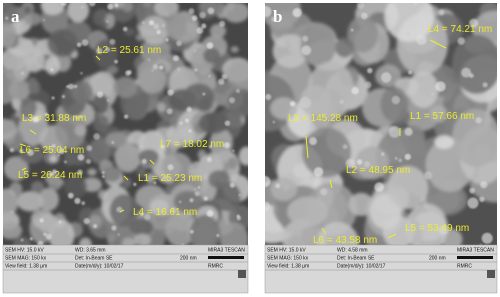  Describe the element at coordinates (475, 250) in the screenshot. I see `info-text: MIRA3 TESCAN` at that location.